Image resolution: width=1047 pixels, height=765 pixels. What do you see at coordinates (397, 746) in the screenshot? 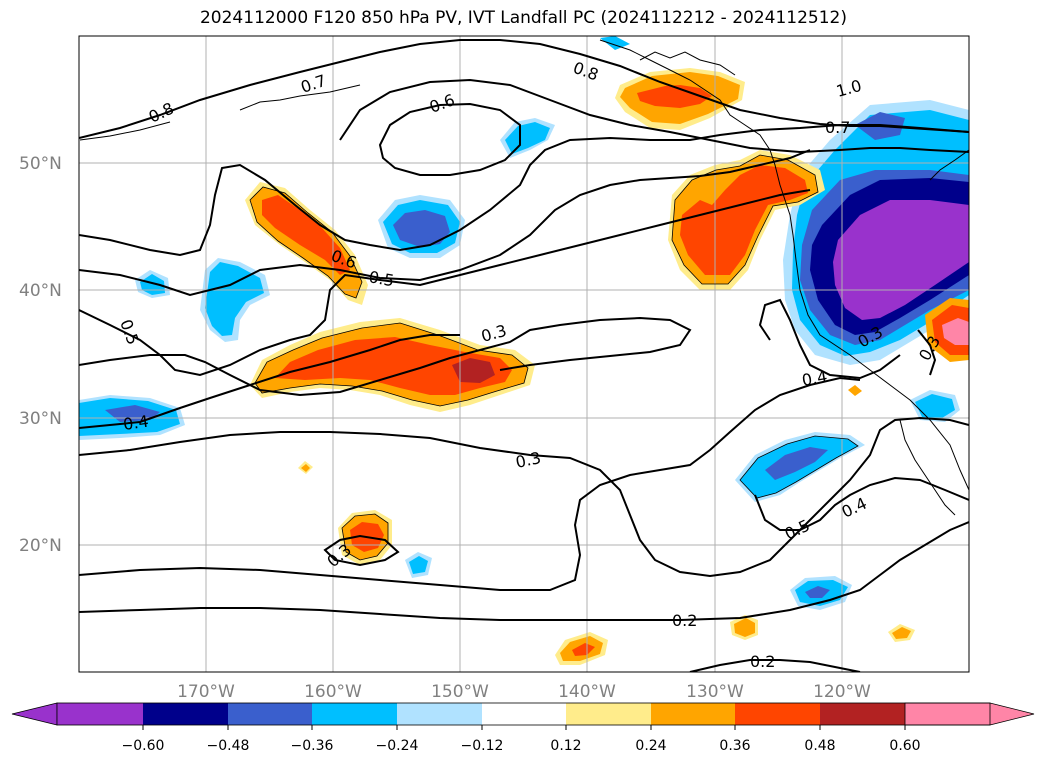
I see `colorbar-tick-label: −0.24` at bounding box center [397, 746].